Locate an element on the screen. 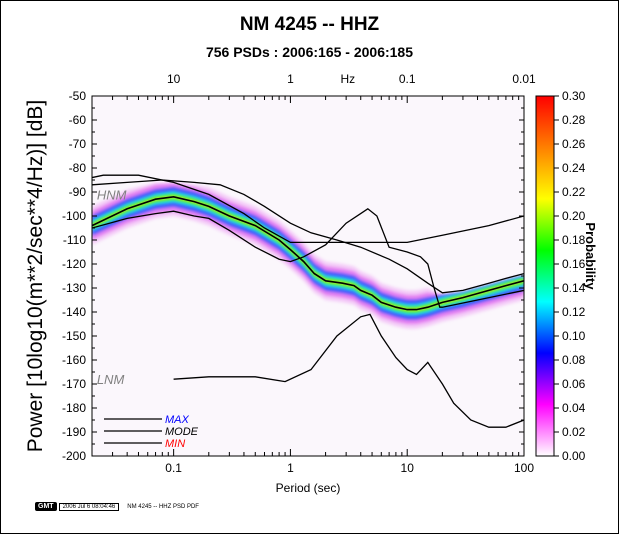 The image size is (619, 534). colorbar-tick-label: 0.00 is located at coordinates (574, 456).